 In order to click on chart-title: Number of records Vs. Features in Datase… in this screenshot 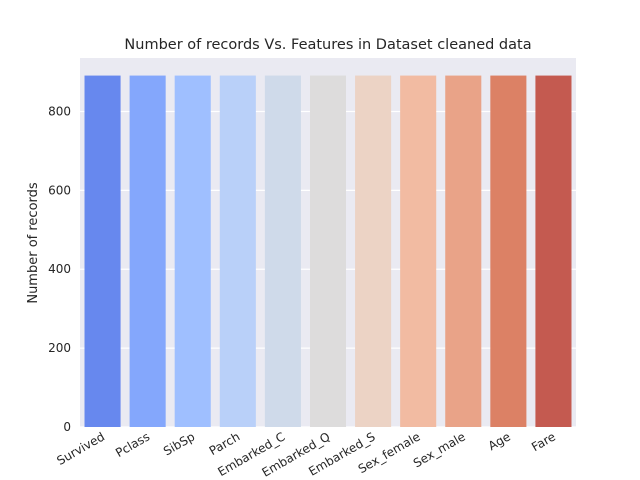, I will do `click(327, 45)`.